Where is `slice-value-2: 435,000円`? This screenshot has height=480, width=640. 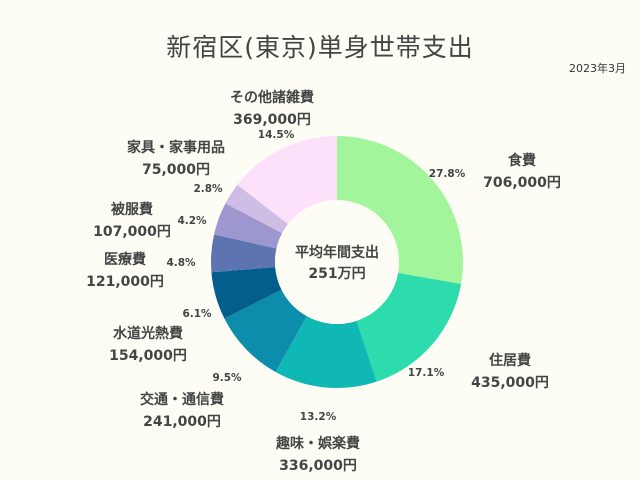
slice-value-2: 435,000円 is located at coordinates (510, 383).